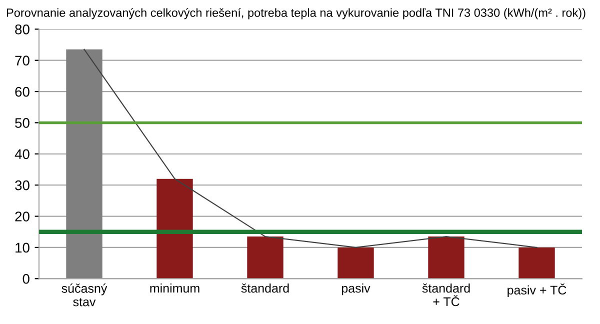  What do you see at coordinates (446, 294) in the screenshot?
I see `x-tick-label: štandard + TČ` at bounding box center [446, 294].